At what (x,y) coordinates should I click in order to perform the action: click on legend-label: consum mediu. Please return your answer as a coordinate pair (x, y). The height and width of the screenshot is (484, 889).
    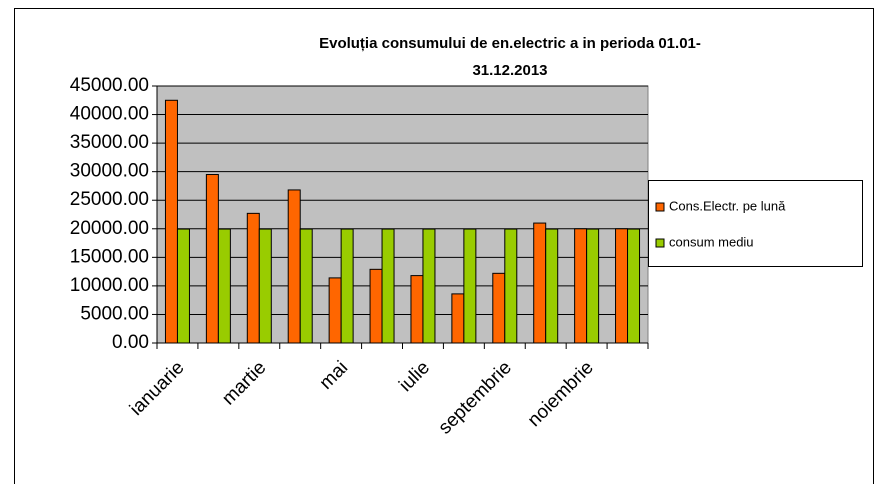
    Looking at the image, I should click on (711, 241).